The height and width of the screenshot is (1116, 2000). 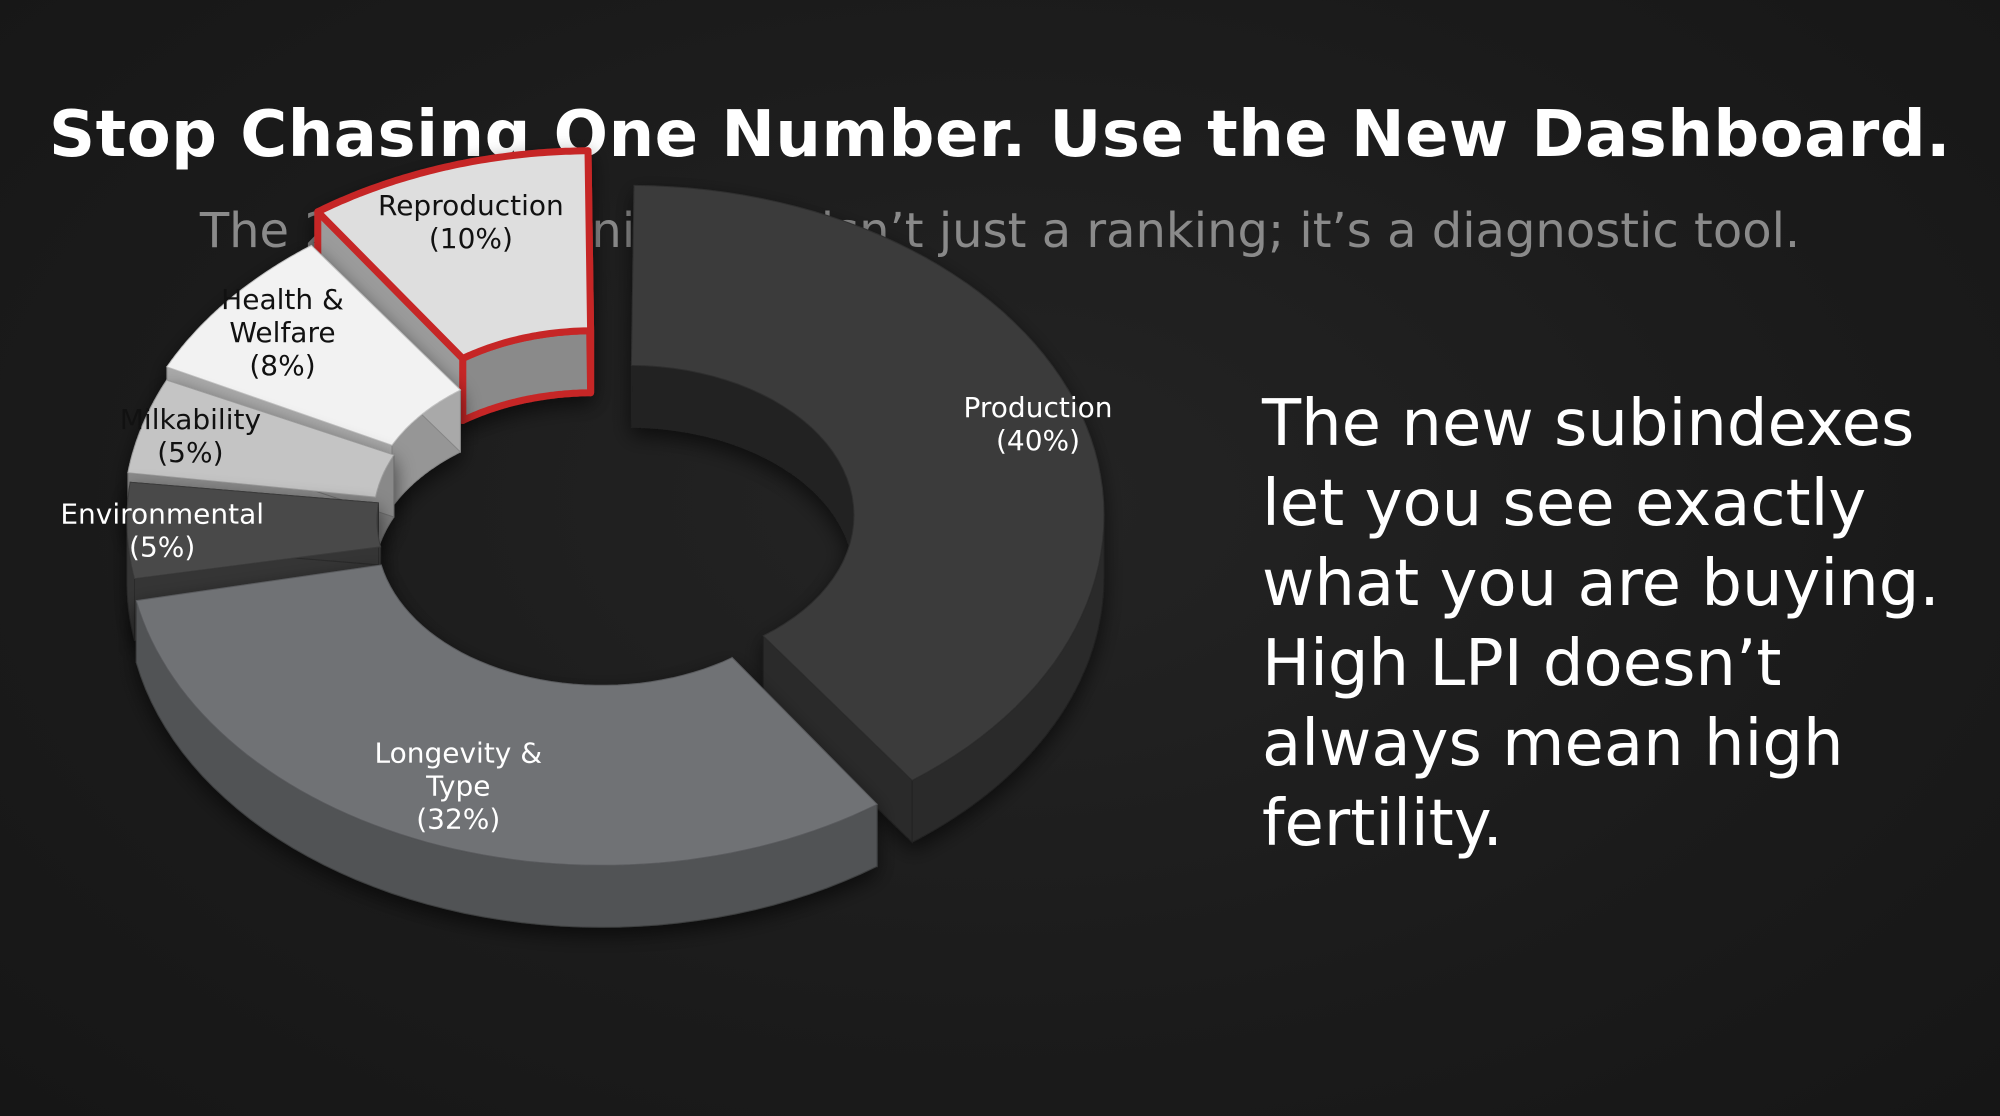 What do you see at coordinates (282, 299) in the screenshot?
I see `label-line: Health &` at bounding box center [282, 299].